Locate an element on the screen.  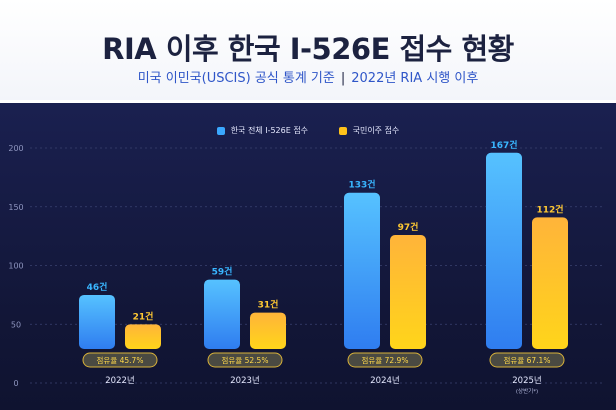
legend-swatch-gukmin is located at coordinates (342, 130).